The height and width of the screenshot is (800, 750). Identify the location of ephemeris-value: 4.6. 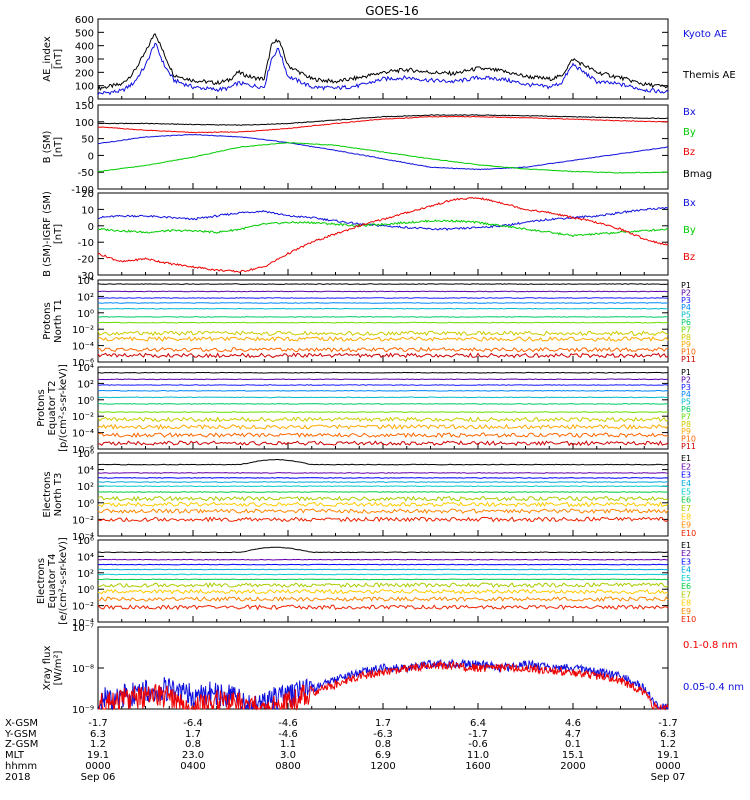
(573, 723).